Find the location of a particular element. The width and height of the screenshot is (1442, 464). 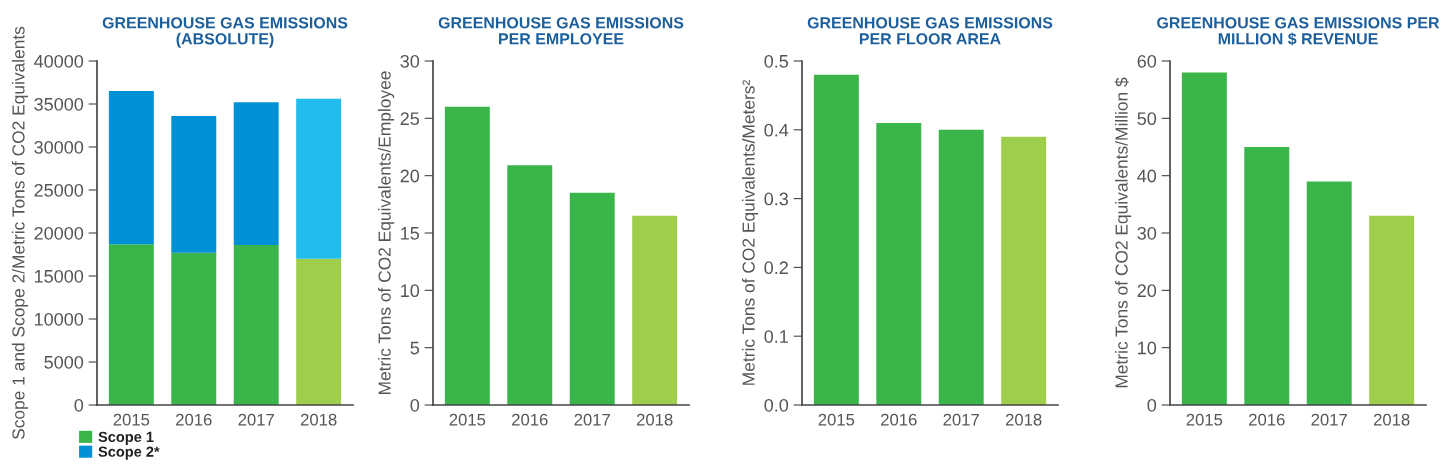

y-tick-label: 10000 is located at coordinates (59, 319).